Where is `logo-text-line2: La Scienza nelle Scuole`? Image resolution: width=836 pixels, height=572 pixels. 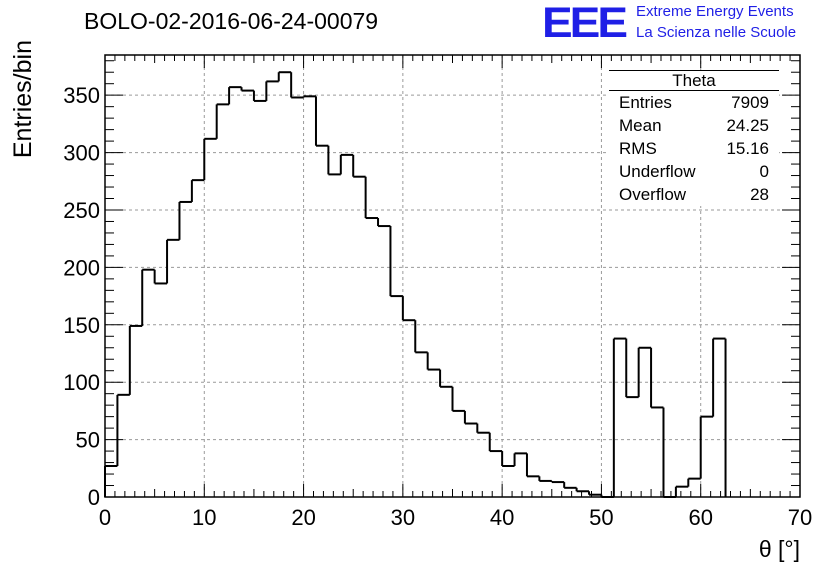 logo-text-line2: La Scienza nelle Scuole is located at coordinates (716, 32).